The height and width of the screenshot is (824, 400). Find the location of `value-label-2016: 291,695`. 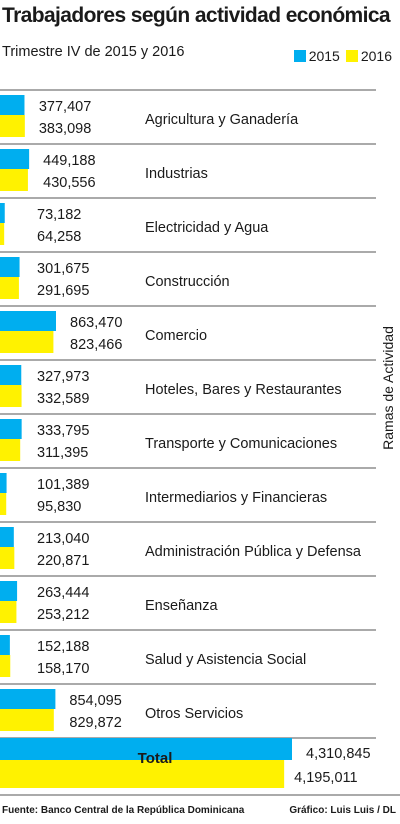

value-label-2016: 291,695 is located at coordinates (63, 291).